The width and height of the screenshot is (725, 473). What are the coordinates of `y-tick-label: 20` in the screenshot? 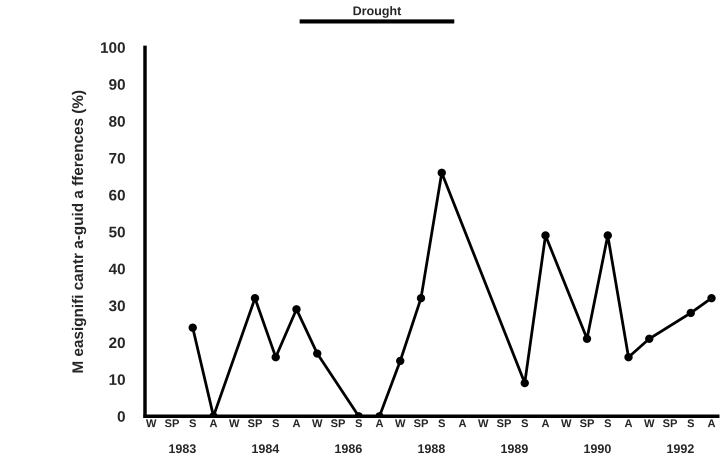 It's located at (117, 342).